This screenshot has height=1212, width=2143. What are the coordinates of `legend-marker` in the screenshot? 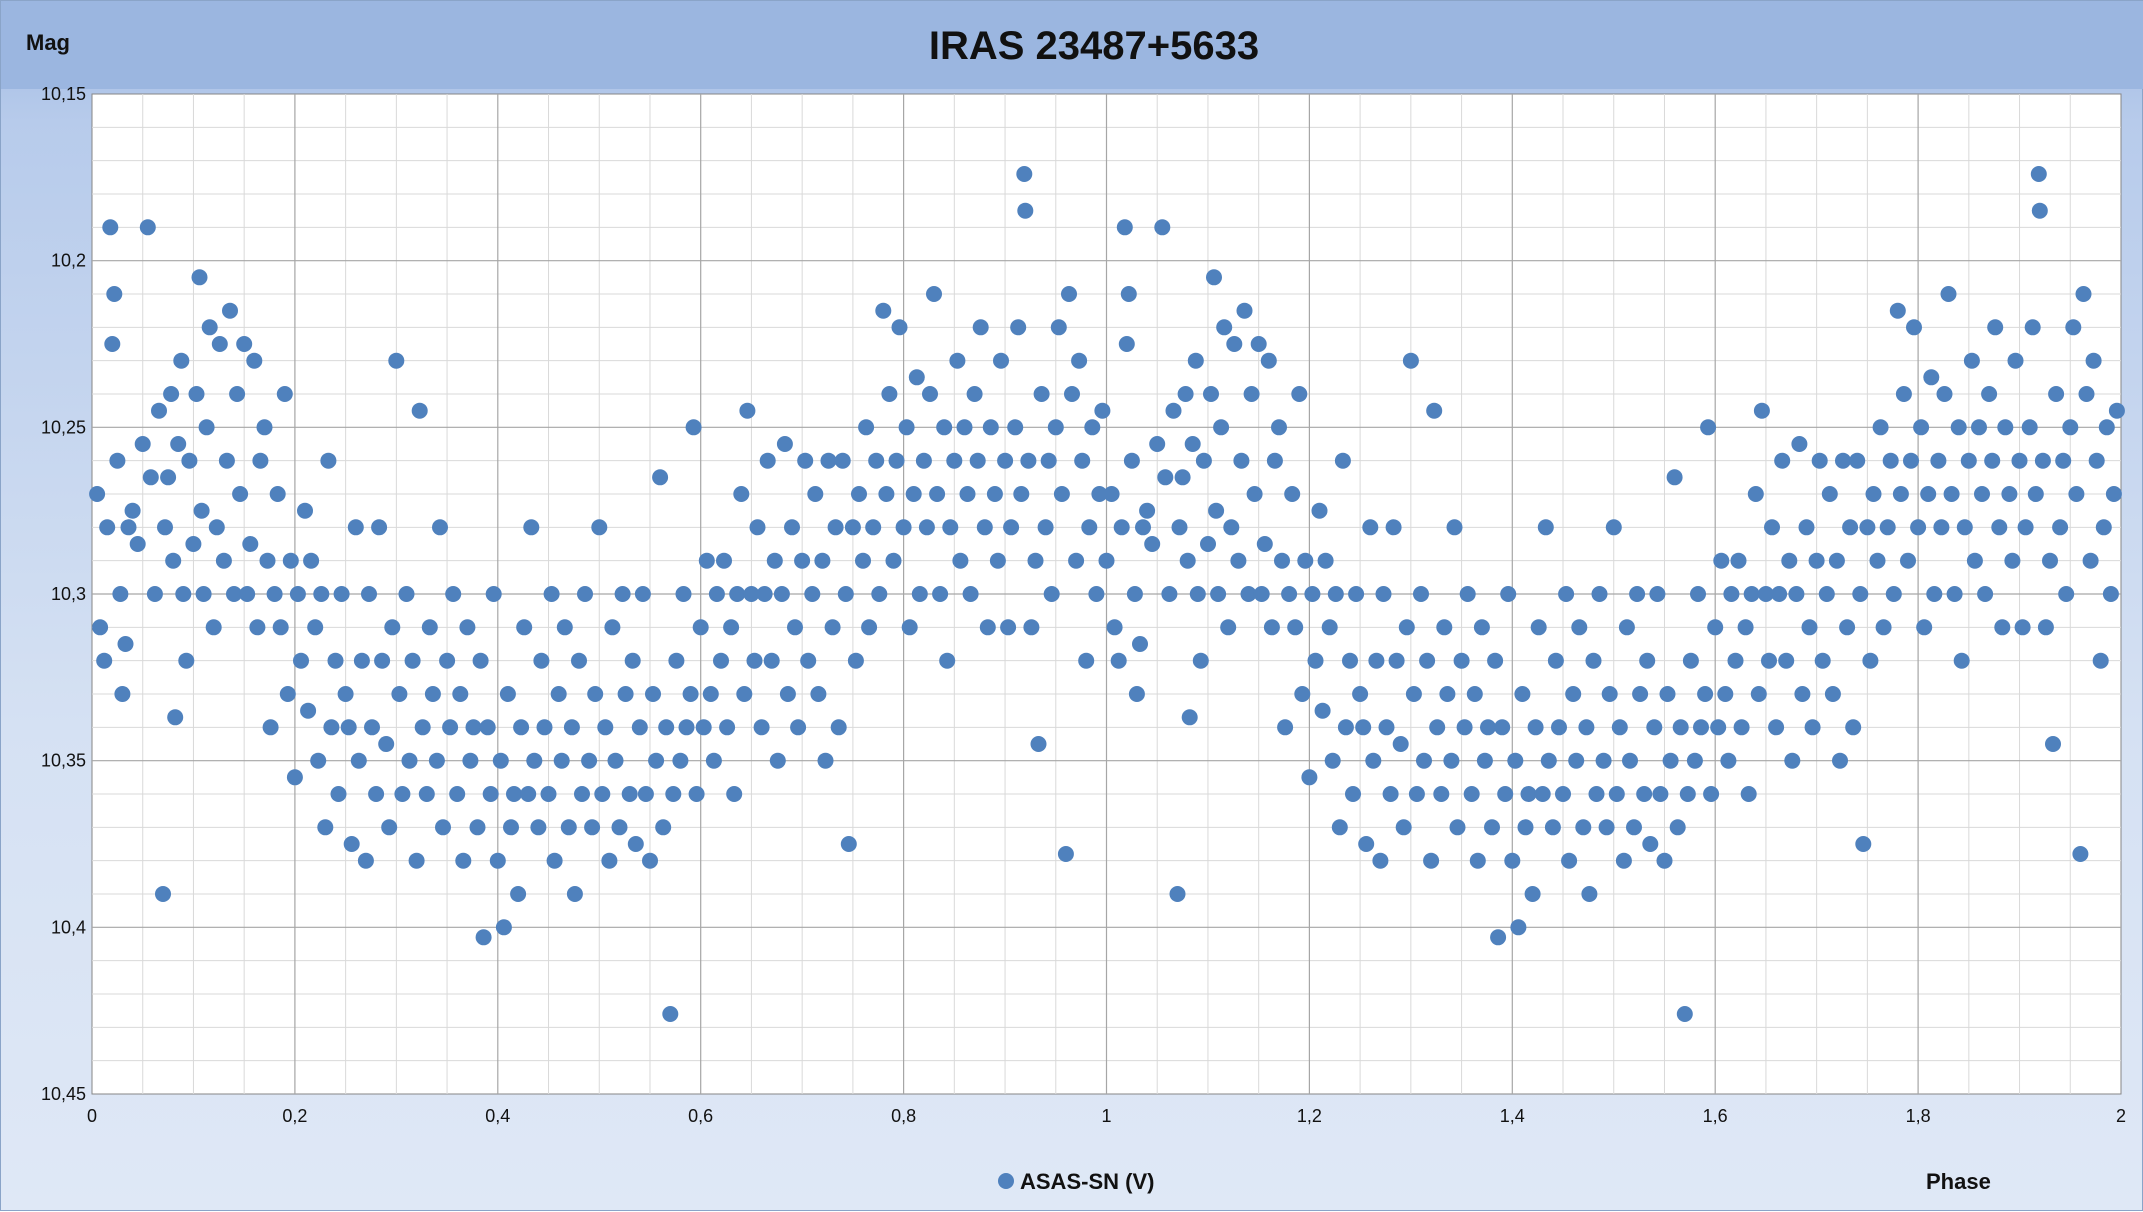 It's located at (1006, 1181).